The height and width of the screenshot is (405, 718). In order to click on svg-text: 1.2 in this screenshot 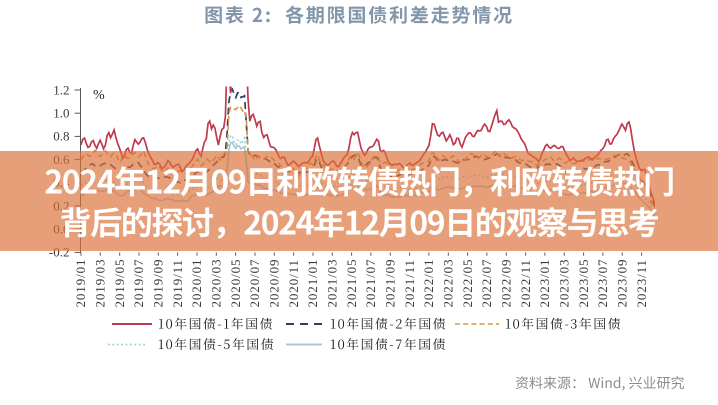, I will do `click(61, 89)`.